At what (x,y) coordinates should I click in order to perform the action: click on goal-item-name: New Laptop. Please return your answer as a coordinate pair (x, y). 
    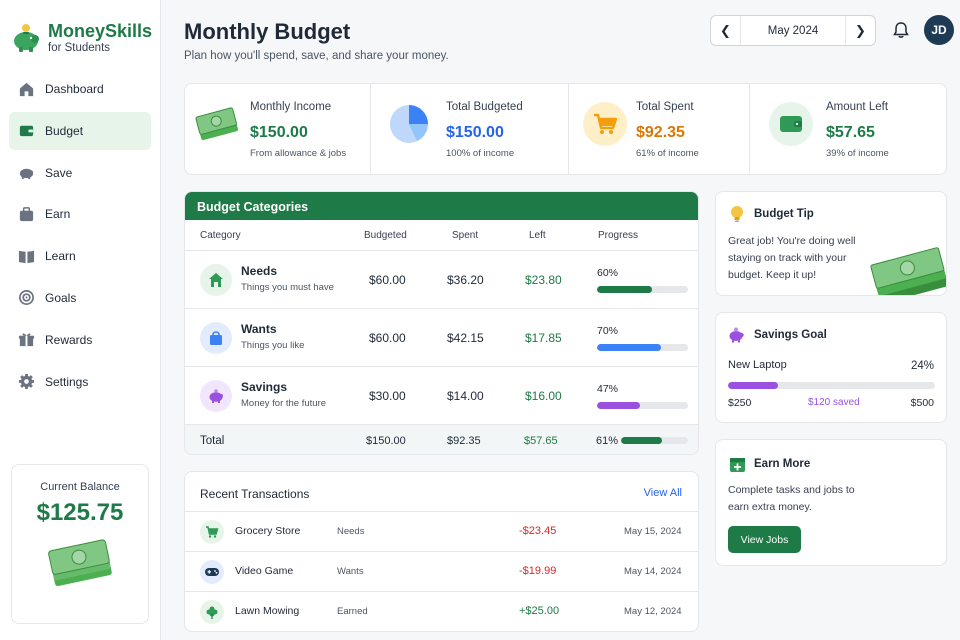
    Looking at the image, I should click on (757, 365).